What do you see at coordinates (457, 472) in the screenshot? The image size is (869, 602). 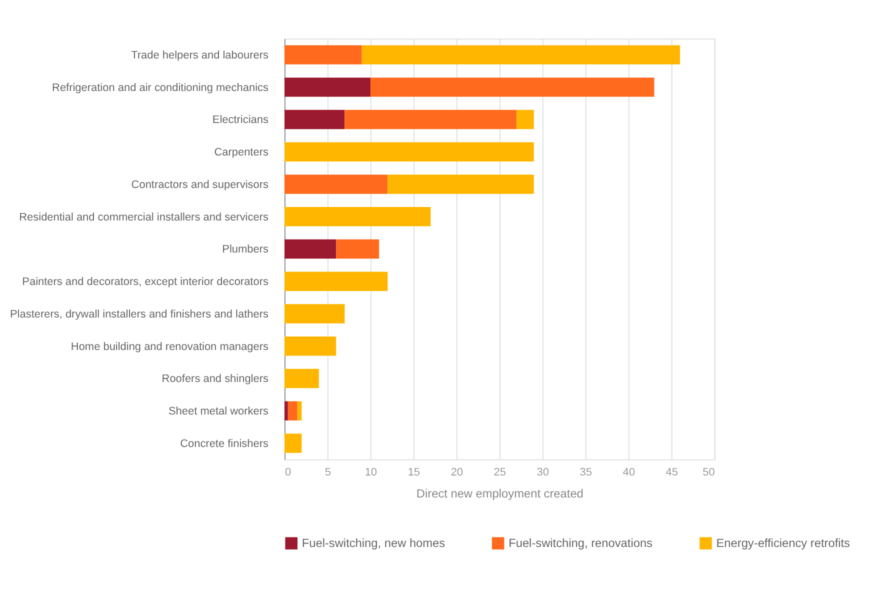 I see `x-tick-label: 20` at bounding box center [457, 472].